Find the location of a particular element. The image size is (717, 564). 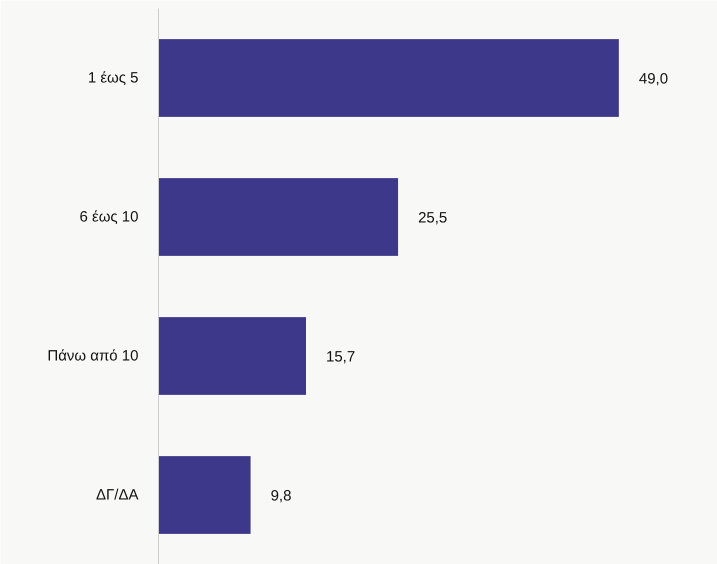

y-tick-label: ΔΓ/ΔΑ is located at coordinates (117, 495).